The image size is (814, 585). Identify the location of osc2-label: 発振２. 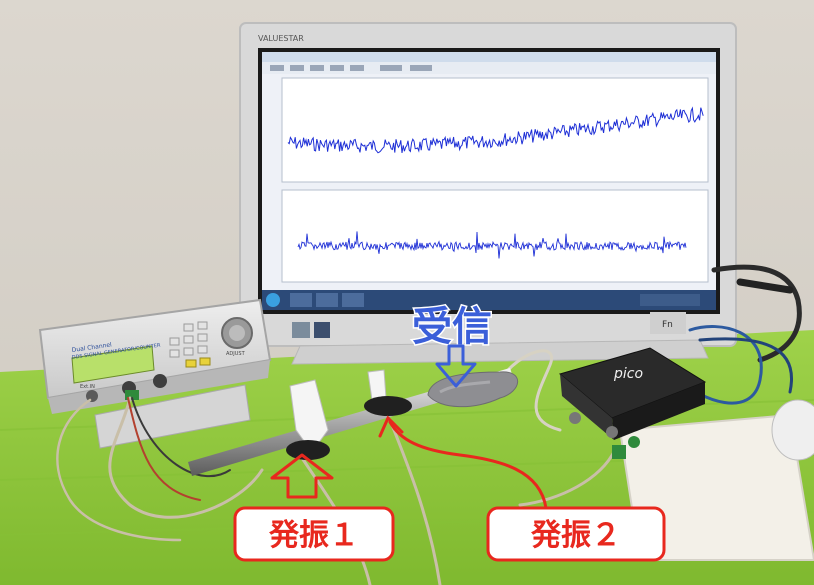
(575, 535).